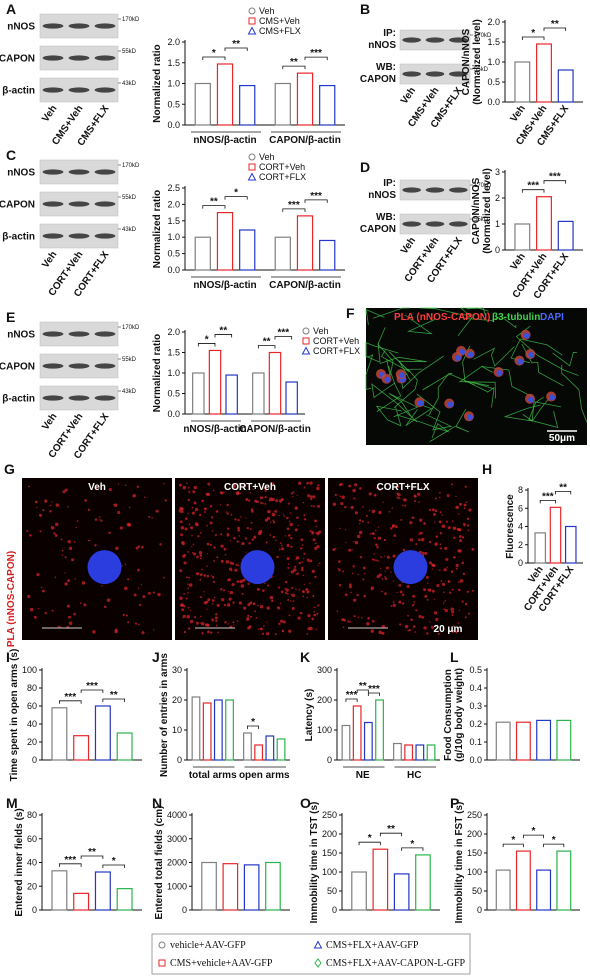 The height and width of the screenshot is (978, 590). I want to click on x-tick-label: nNOS/β-actin, so click(214, 429).